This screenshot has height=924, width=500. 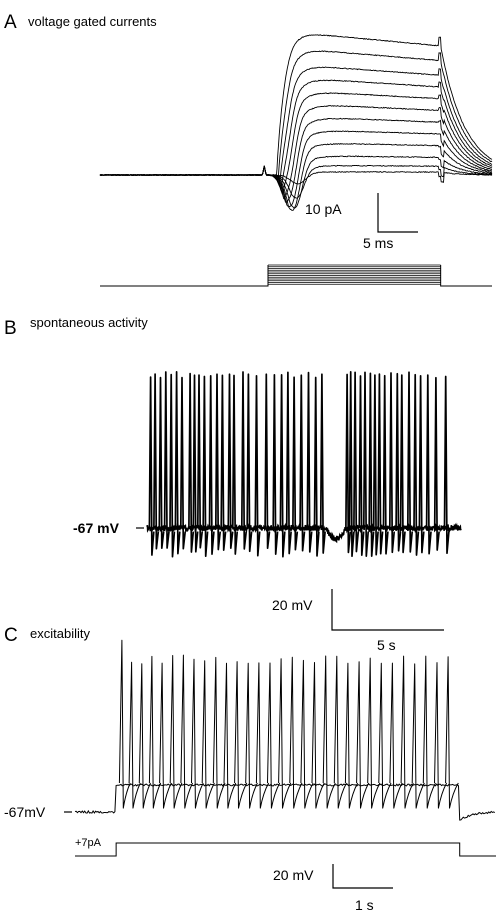 What do you see at coordinates (364, 905) in the screenshot?
I see `panel-c-scale-x-label: 1 s` at bounding box center [364, 905].